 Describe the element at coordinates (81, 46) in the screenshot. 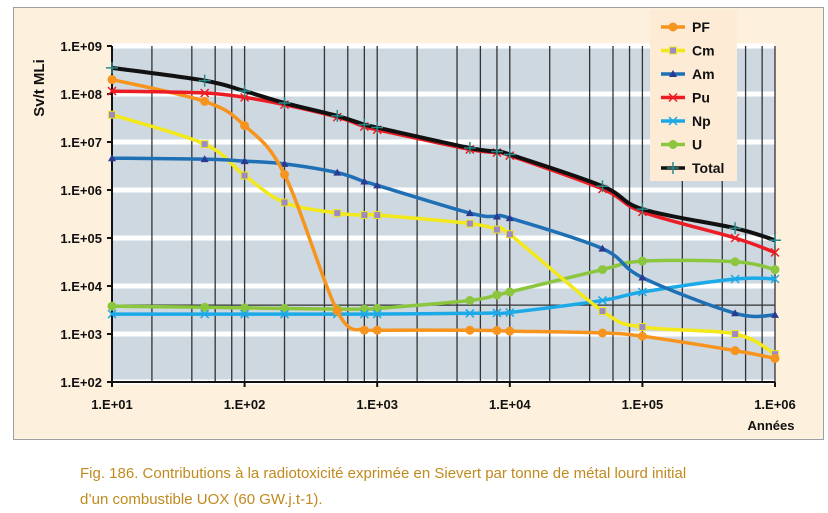

I see `y-tick-label: 1.E+09` at that location.